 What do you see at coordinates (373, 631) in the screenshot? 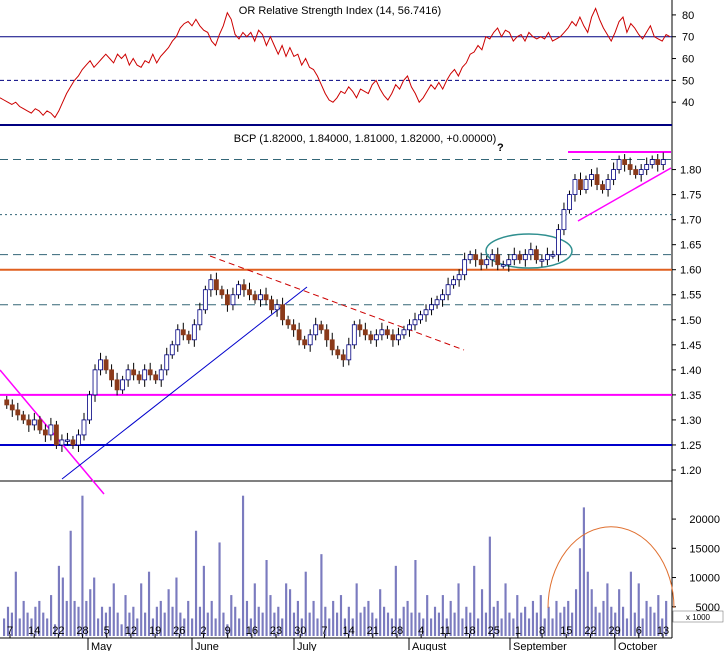
I see `x-tick-label: 21` at bounding box center [373, 631].